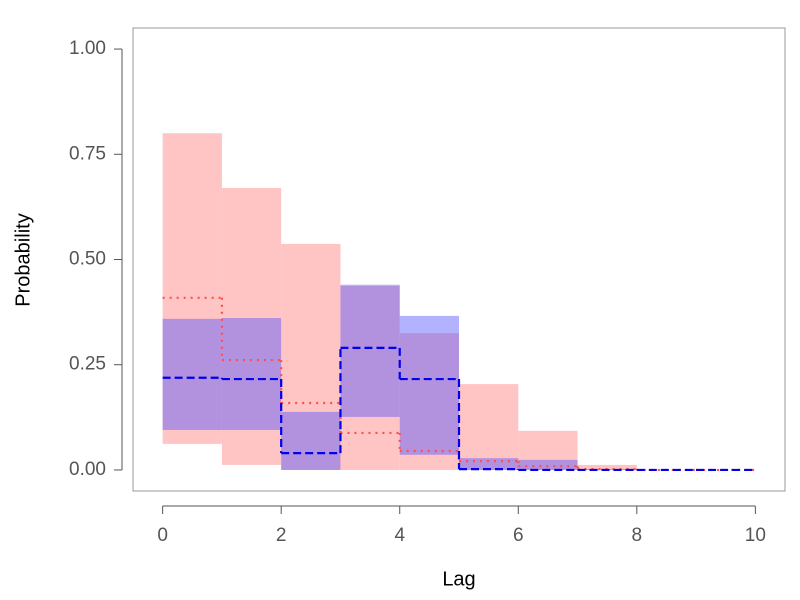  Describe the element at coordinates (87, 469) in the screenshot. I see `y-tick-label: 0.00` at that location.